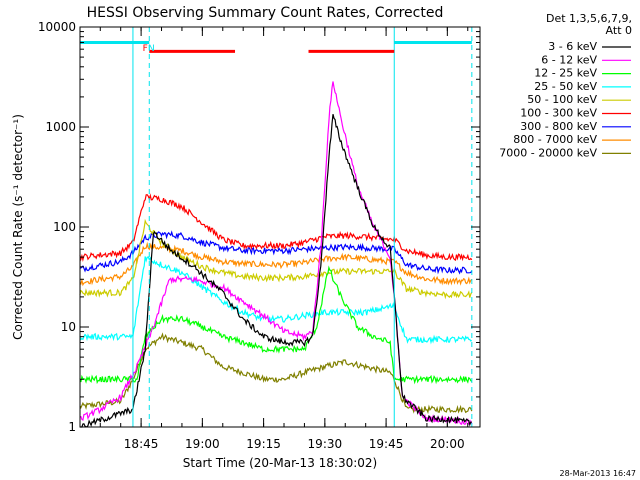  What do you see at coordinates (562, 99) in the screenshot?
I see `legend-label-5: 50 - 100 keV` at bounding box center [562, 99].